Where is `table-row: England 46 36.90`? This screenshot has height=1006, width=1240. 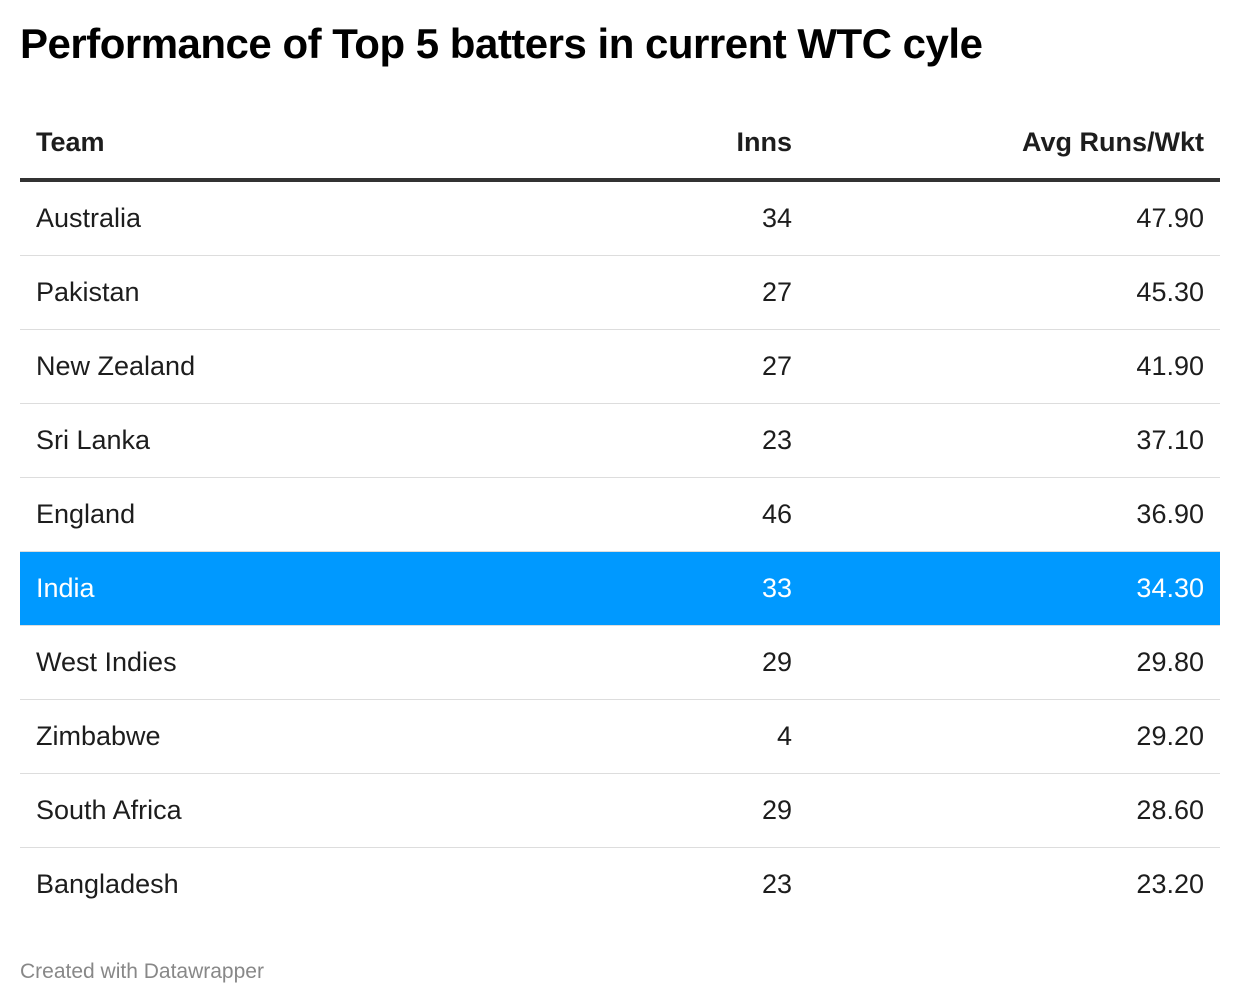 table-row: England 46 36.90 is located at coordinates (620, 514).